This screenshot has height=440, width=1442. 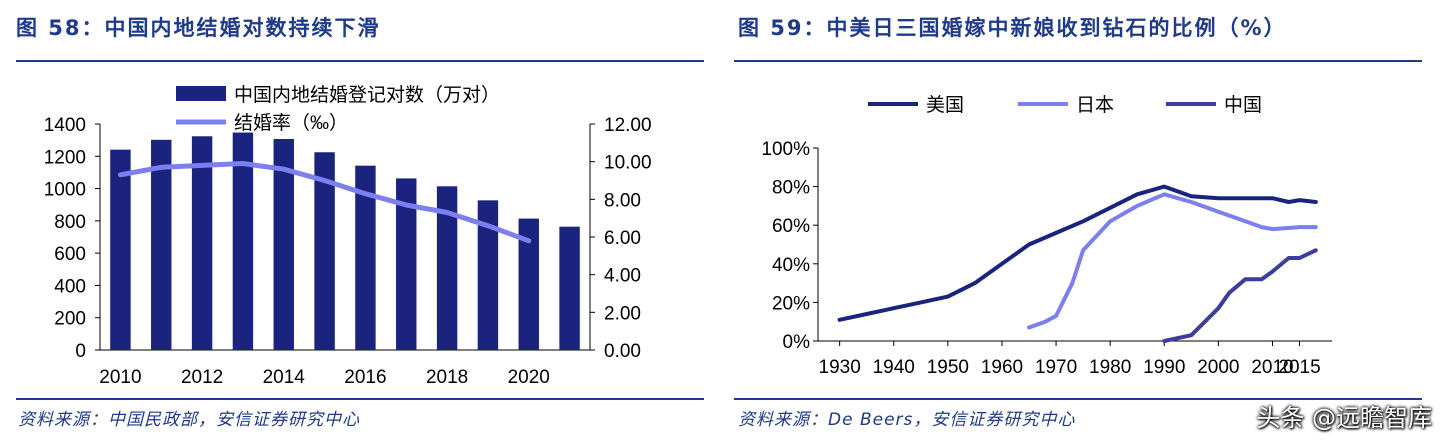 What do you see at coordinates (65, 157) in the screenshot?
I see `left-axis-tick-label: 1200` at bounding box center [65, 157].